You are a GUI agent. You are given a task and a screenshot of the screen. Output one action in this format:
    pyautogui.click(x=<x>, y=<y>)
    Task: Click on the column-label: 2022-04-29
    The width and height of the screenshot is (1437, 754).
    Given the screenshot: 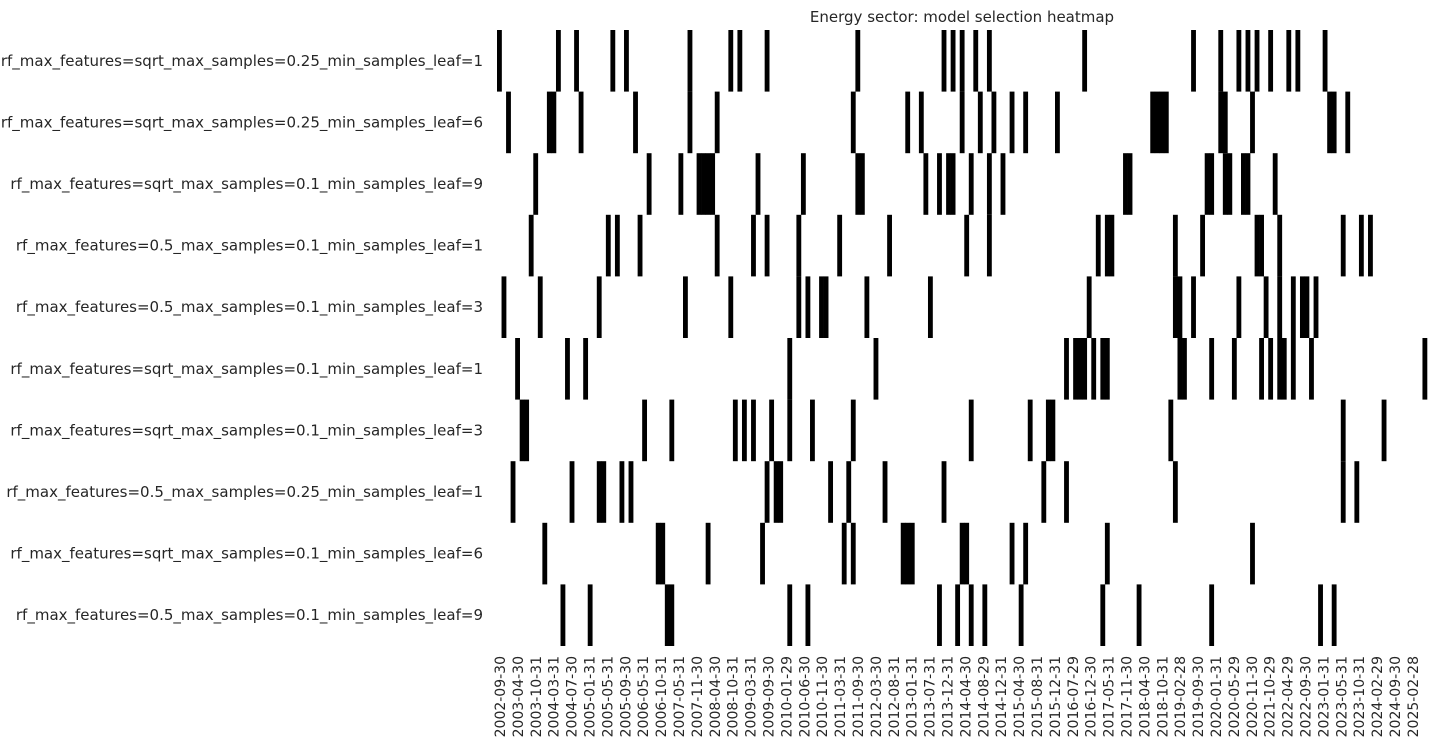 What is the action you would take?
    pyautogui.click(x=1289, y=696)
    